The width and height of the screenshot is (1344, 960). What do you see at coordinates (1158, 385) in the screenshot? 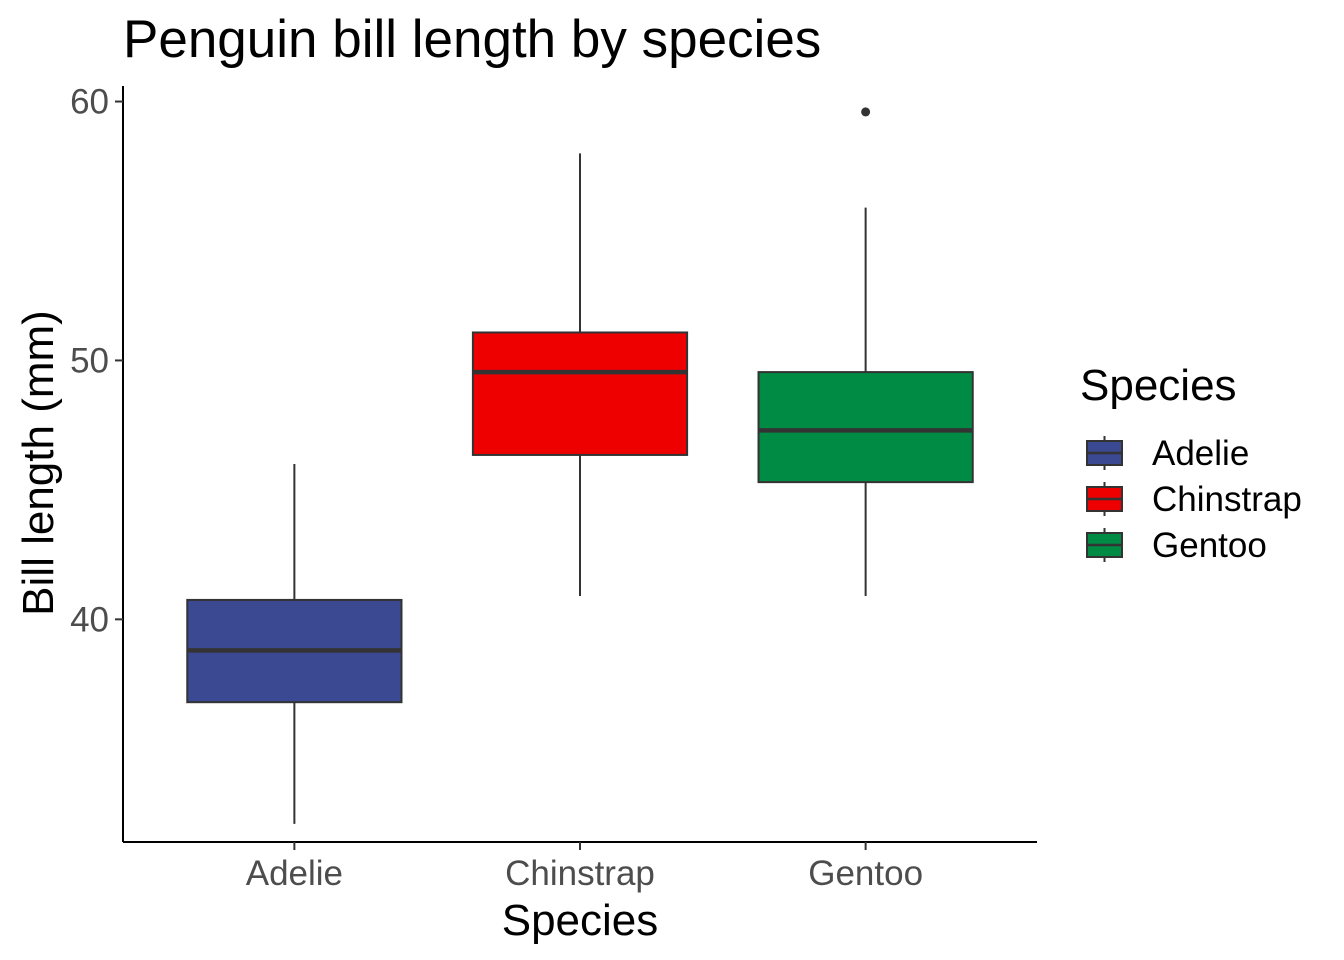
I see `legend-title: Species` at bounding box center [1158, 385].